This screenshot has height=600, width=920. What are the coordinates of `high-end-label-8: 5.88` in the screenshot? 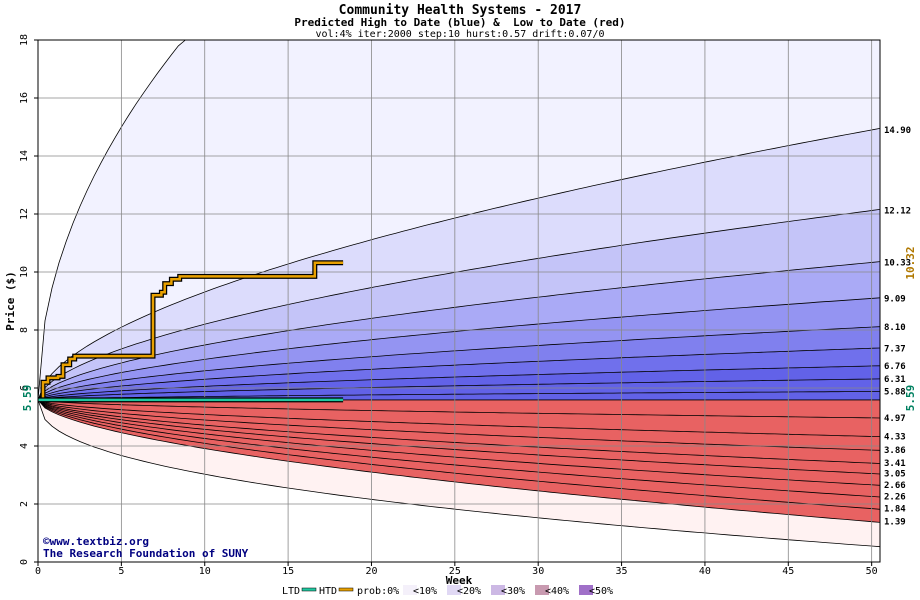 It's located at (895, 392).